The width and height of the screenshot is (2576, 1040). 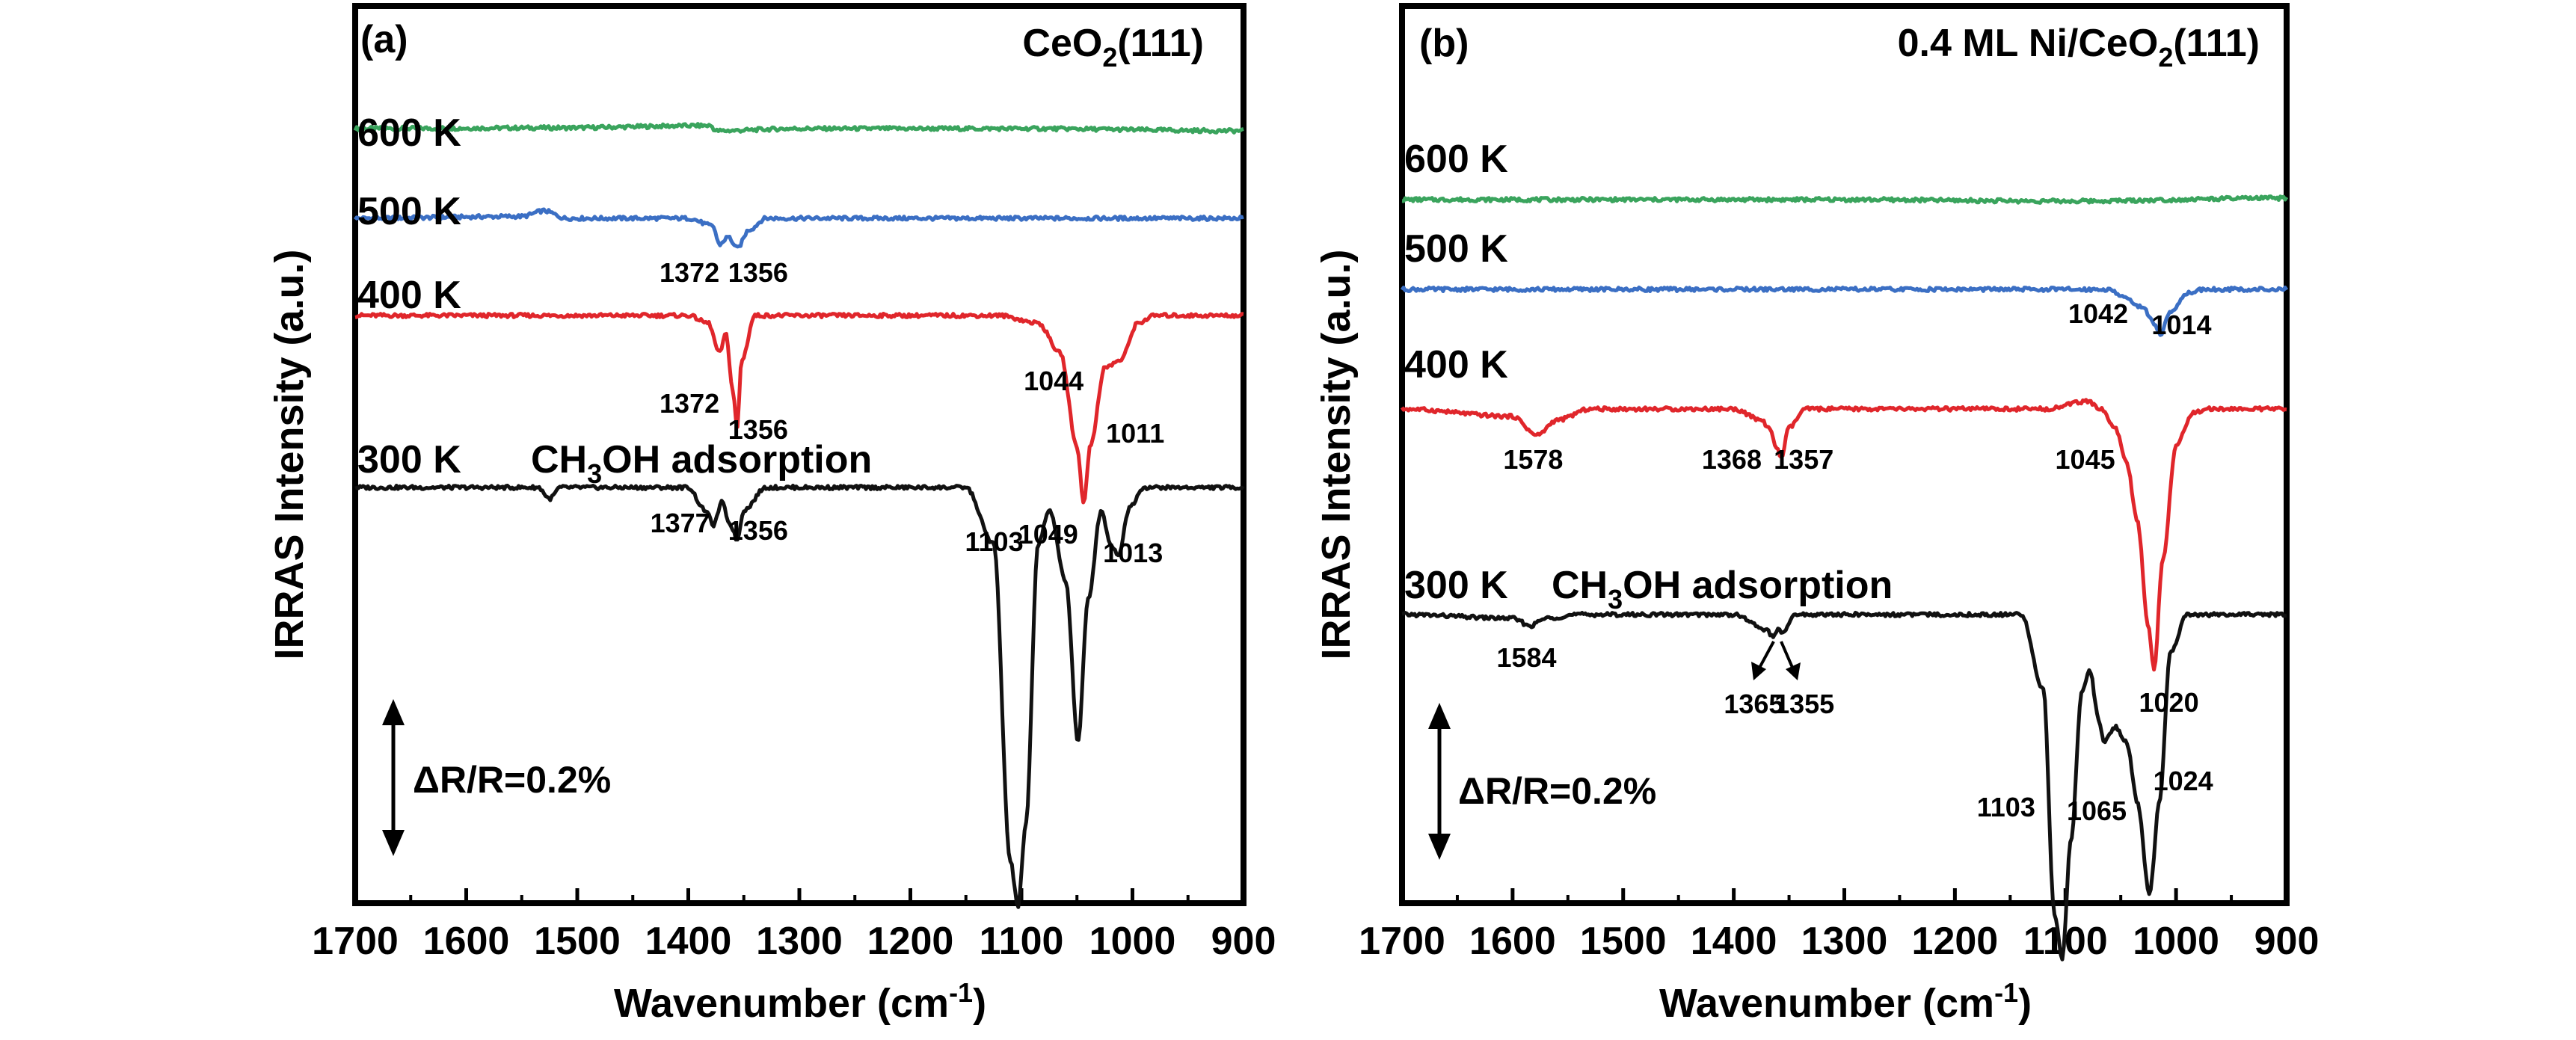 What do you see at coordinates (2079, 47) in the screenshot?
I see `panel-b-title: 0.4 ML Ni/CeO2(111)` at bounding box center [2079, 47].